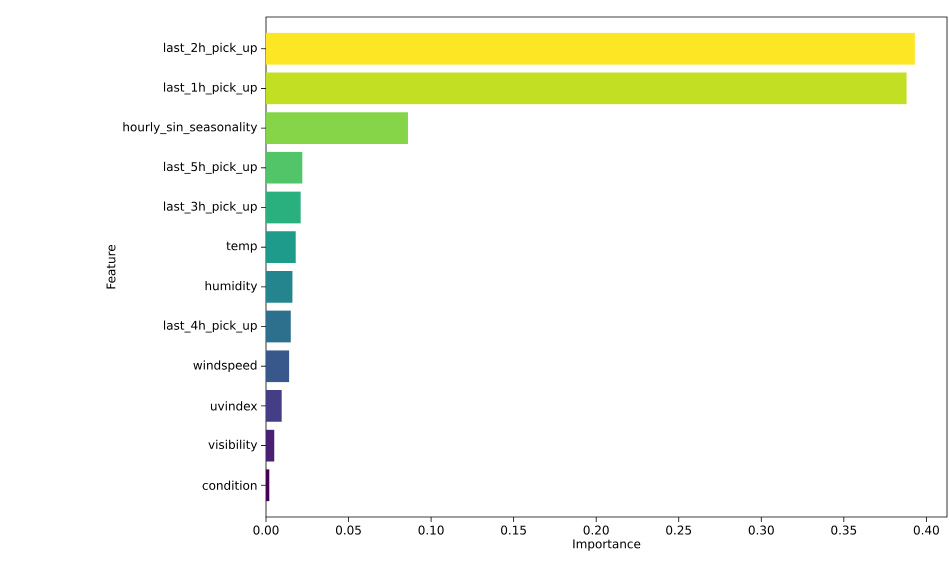 The height and width of the screenshot is (579, 949). What do you see at coordinates (210, 168) in the screenshot?
I see `y-tick-label: last_5h_pick_up` at bounding box center [210, 168].